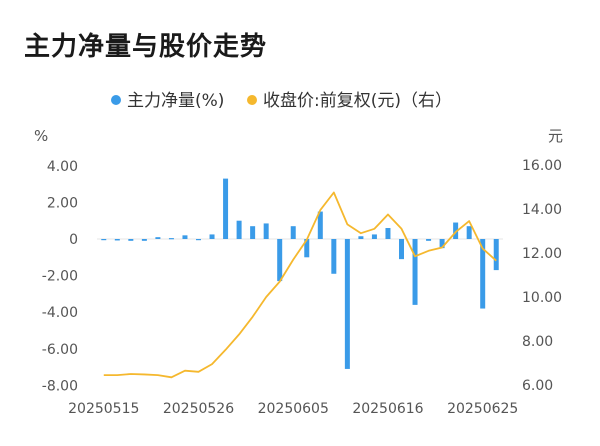  I want to click on left-tick-label: -2.00, so click(60, 277).